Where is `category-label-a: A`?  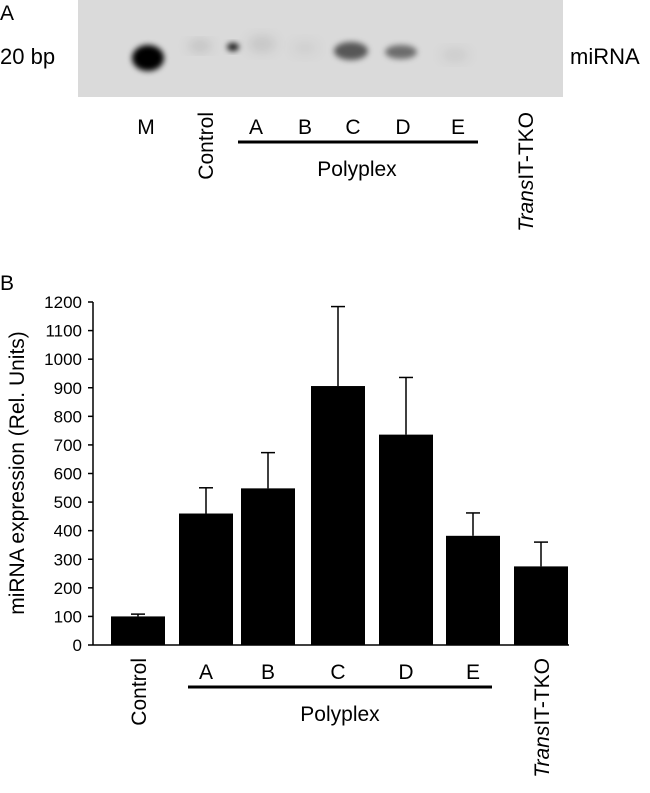
category-label-a: A is located at coordinates (206, 672).